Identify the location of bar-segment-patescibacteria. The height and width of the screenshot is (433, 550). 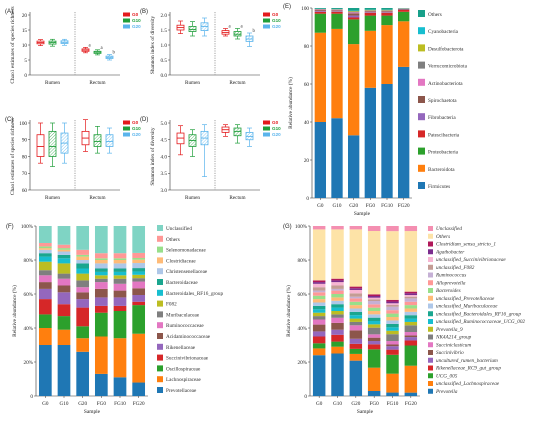
(320, 12).